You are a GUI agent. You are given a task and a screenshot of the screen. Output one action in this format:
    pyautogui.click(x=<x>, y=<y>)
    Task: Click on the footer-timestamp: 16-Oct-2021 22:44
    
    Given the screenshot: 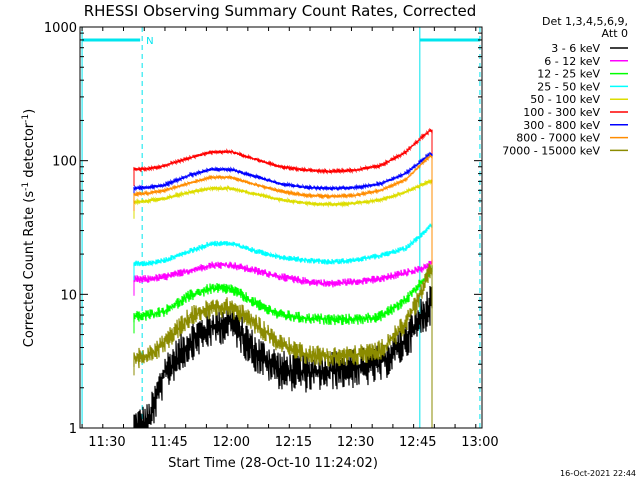 What is the action you would take?
    pyautogui.click(x=598, y=473)
    